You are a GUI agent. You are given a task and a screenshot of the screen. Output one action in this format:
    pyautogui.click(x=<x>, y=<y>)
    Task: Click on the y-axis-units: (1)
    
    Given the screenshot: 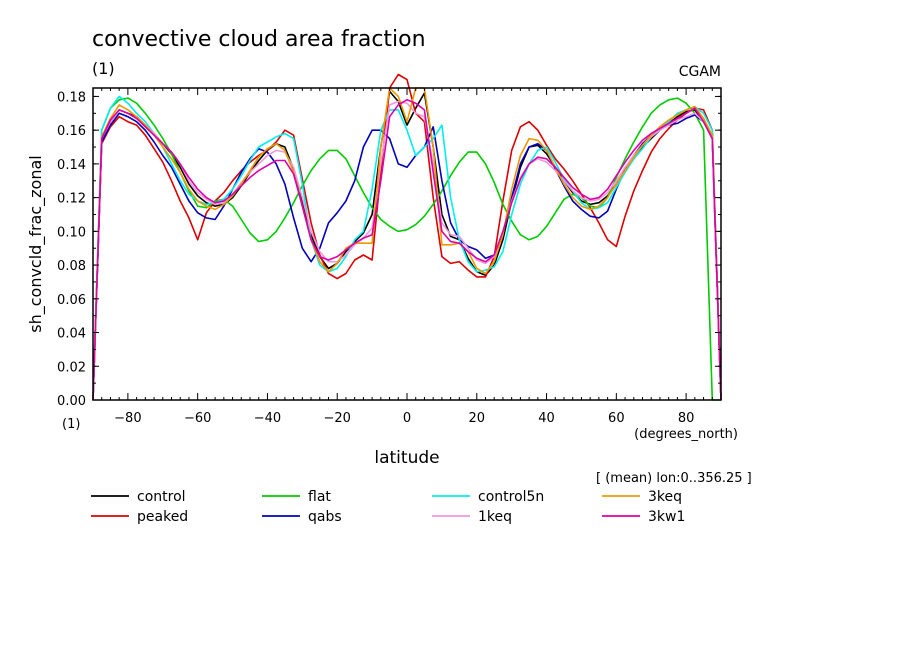 What is the action you would take?
    pyautogui.click(x=71, y=424)
    